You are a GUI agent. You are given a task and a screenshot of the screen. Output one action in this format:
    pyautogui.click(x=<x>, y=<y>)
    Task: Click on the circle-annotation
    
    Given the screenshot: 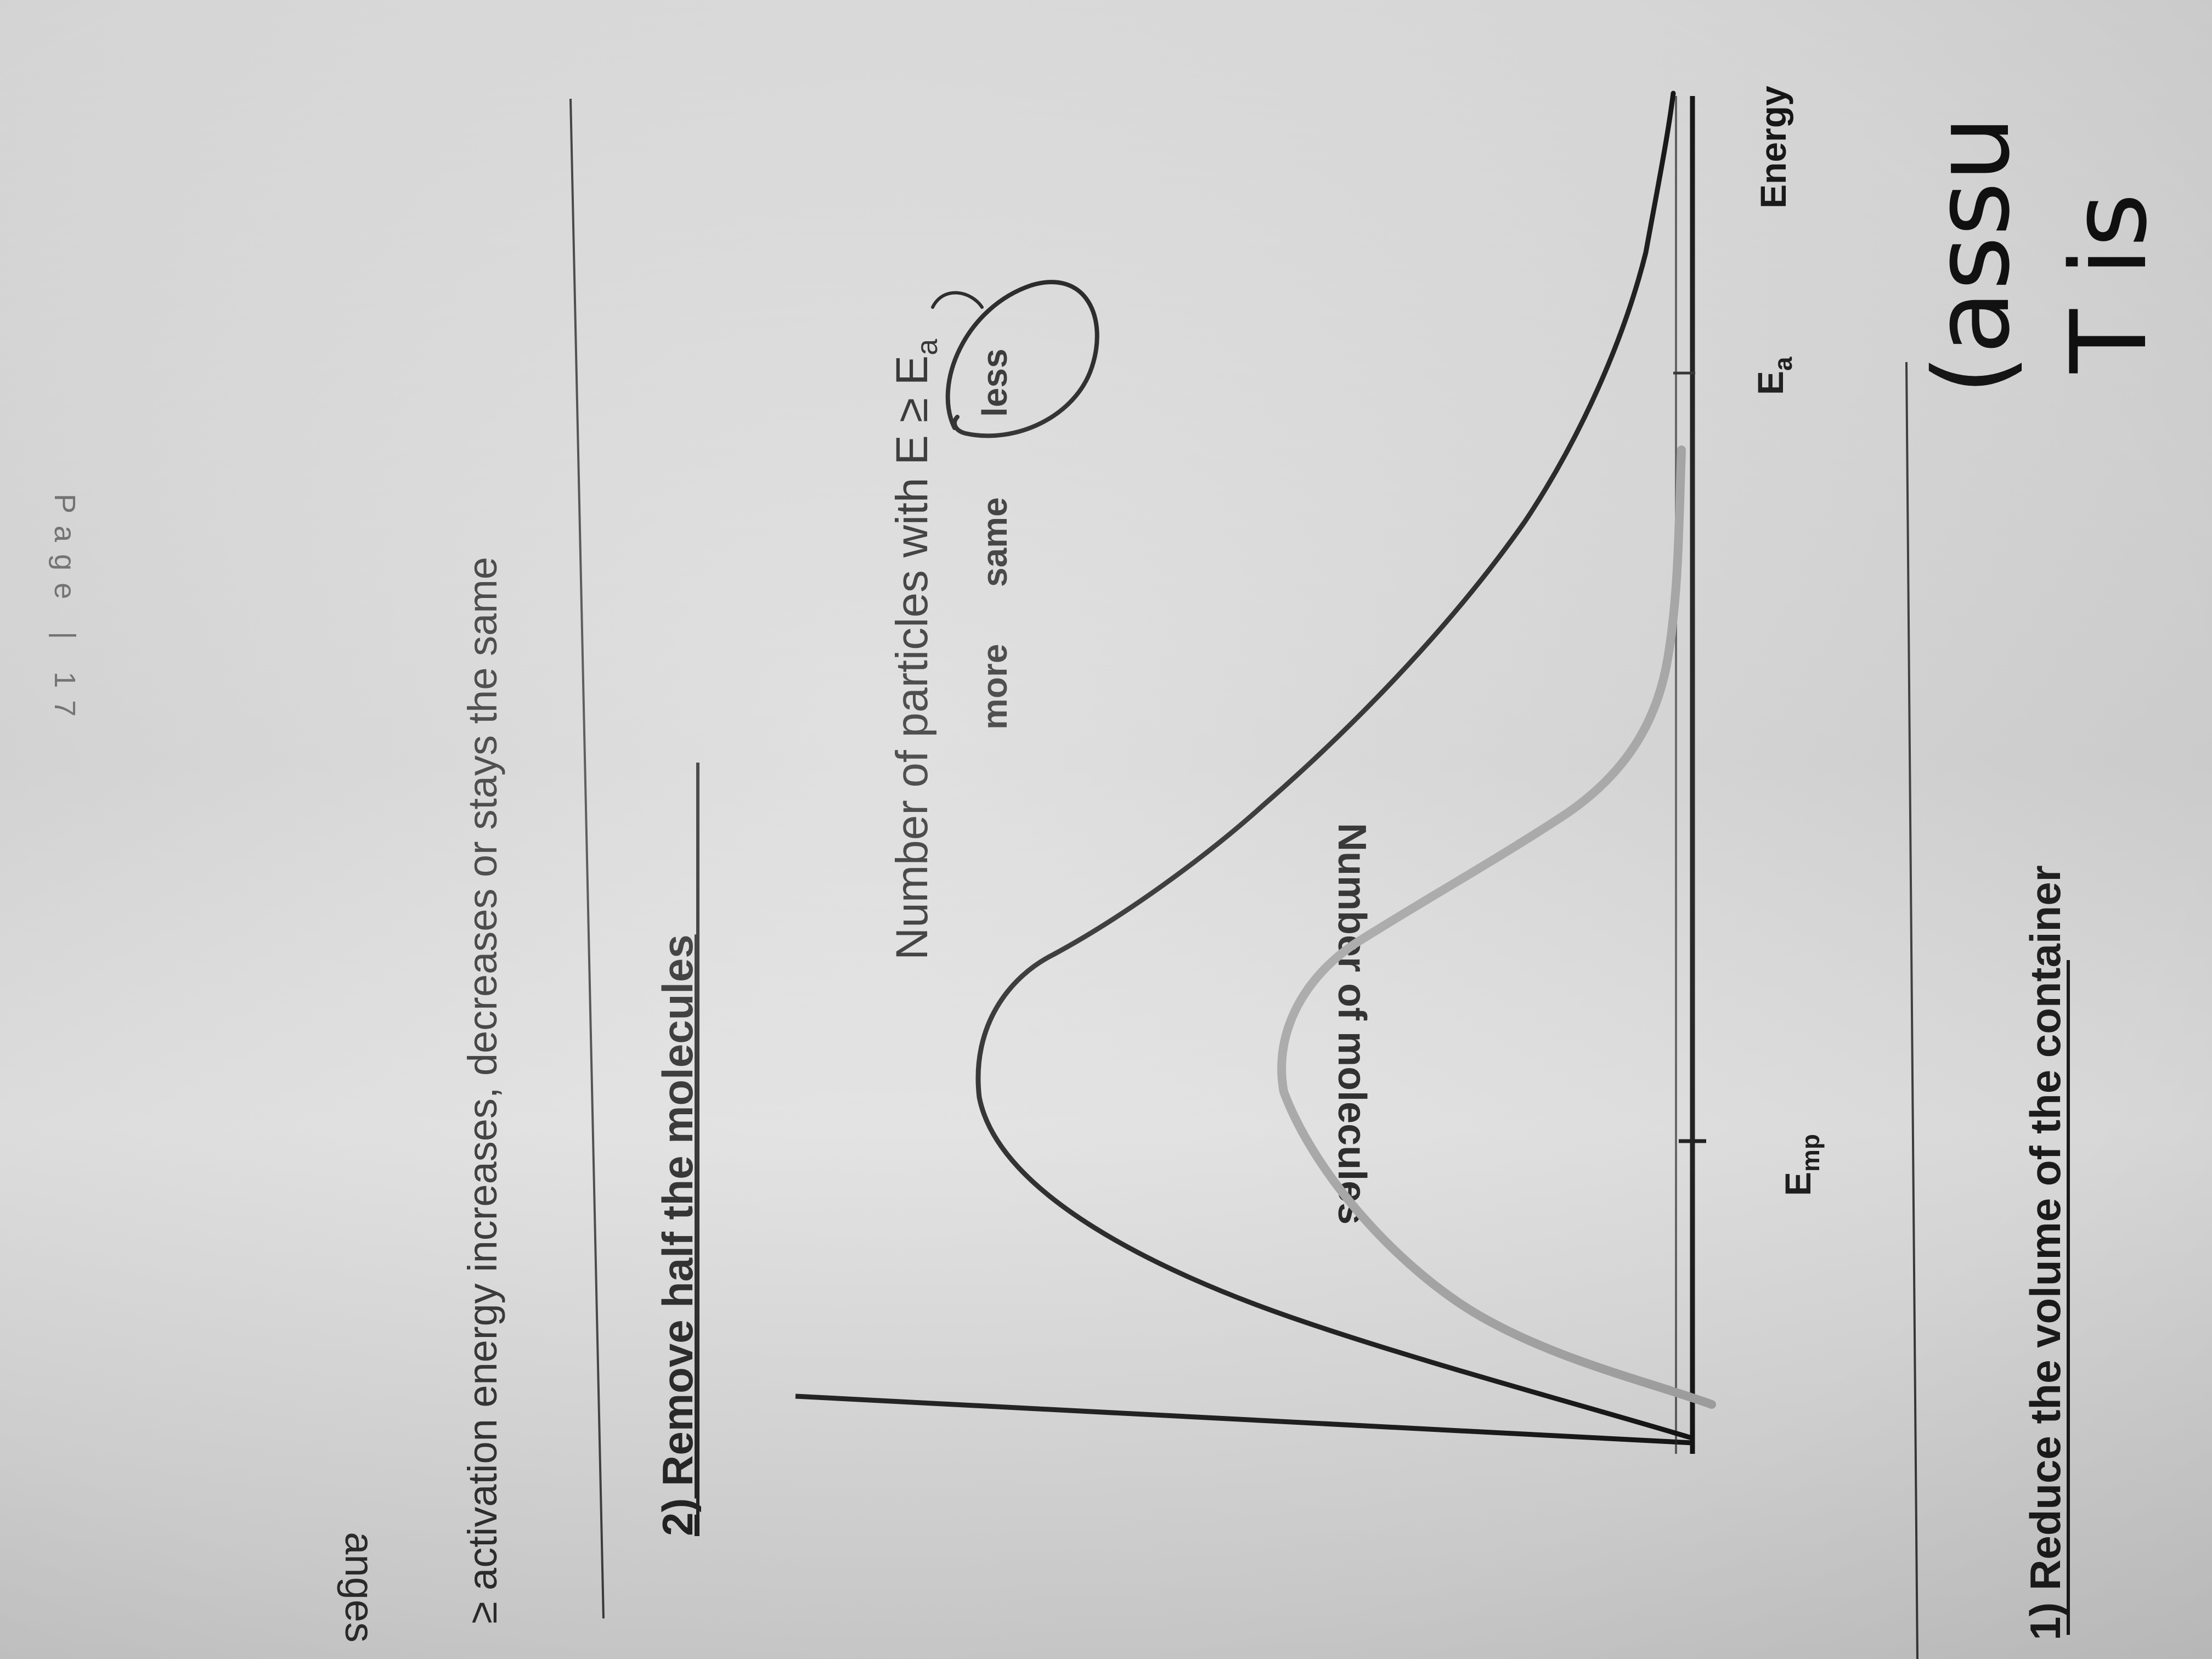 What is the action you would take?
    pyautogui.click(x=1022, y=359)
    